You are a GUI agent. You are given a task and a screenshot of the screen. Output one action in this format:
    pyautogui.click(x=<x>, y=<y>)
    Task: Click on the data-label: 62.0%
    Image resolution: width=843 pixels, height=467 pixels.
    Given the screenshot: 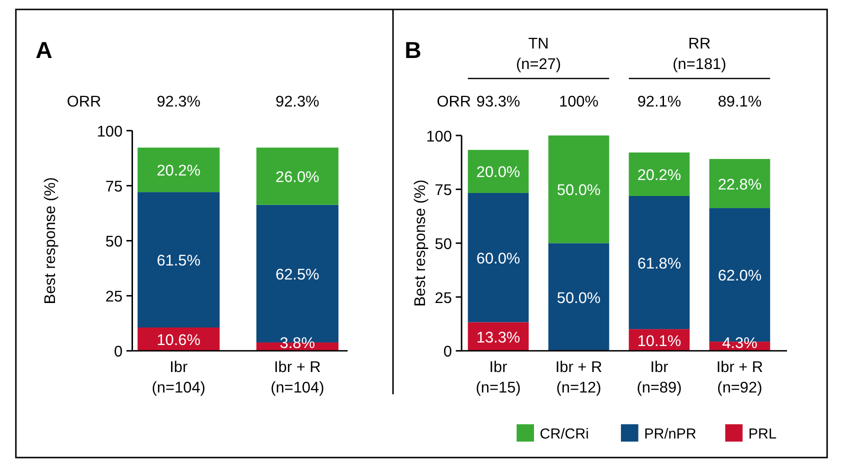 What is the action you would take?
    pyautogui.click(x=740, y=276)
    